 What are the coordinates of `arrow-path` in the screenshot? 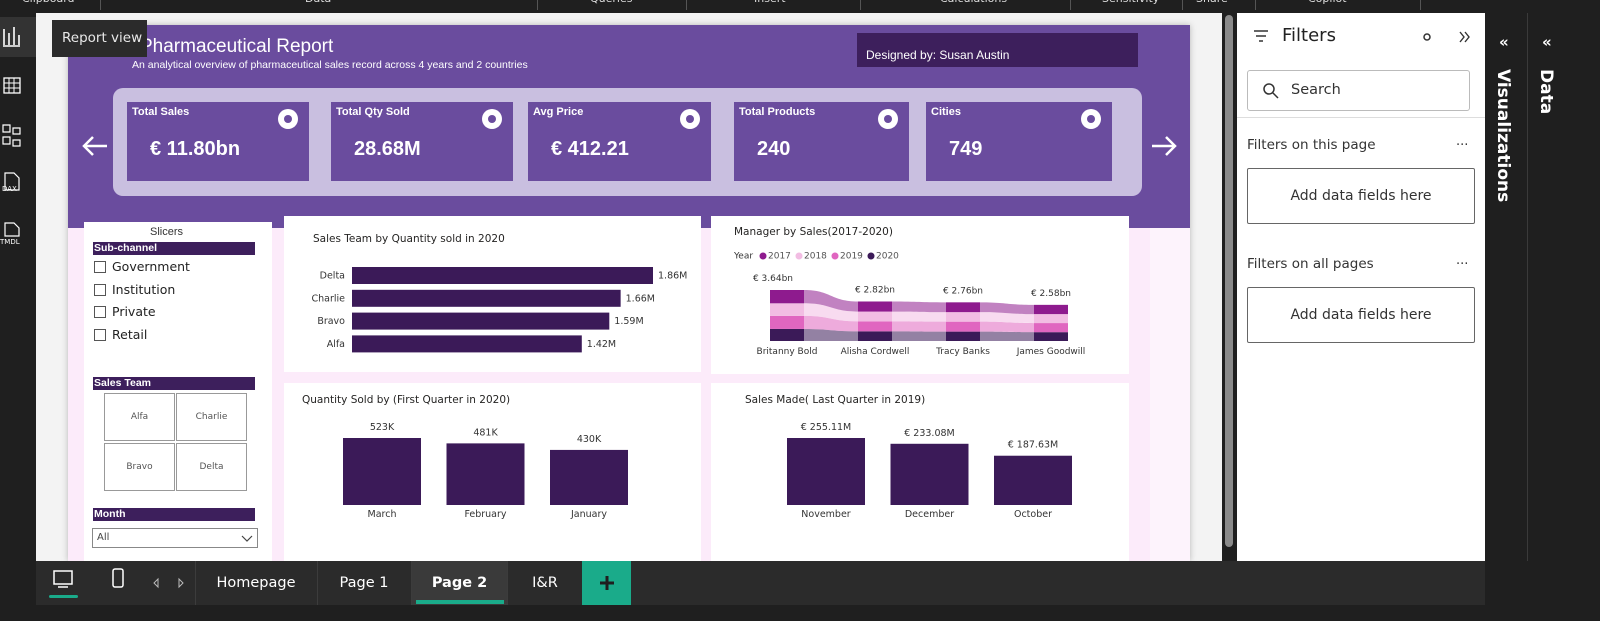 It's located at (1164, 146).